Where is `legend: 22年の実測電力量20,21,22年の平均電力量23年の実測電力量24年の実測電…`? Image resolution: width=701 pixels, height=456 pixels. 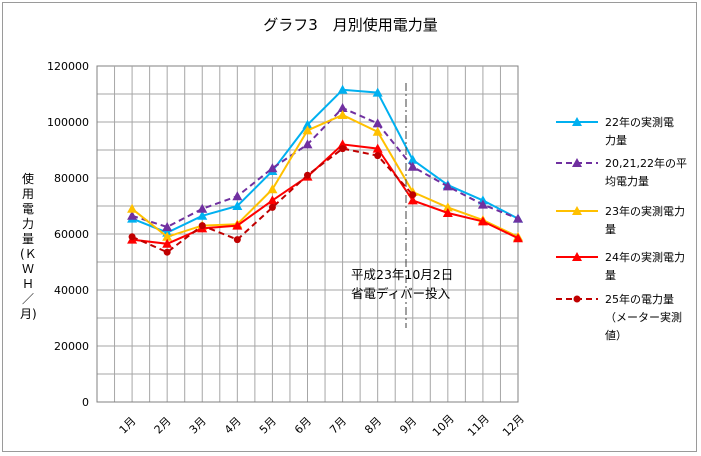 legend: 22年の実測電力量20,21,22年の平均電力量23年の実測電力量24年の実測電… is located at coordinates (621, 228).